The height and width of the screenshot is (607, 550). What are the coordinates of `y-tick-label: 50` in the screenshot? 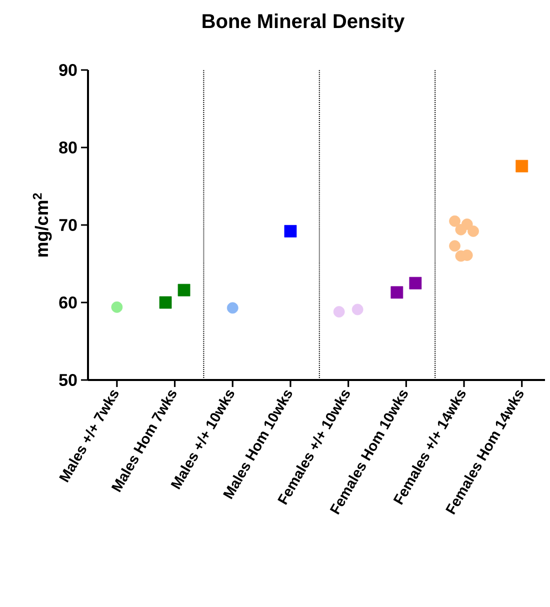 It's located at (68, 380).